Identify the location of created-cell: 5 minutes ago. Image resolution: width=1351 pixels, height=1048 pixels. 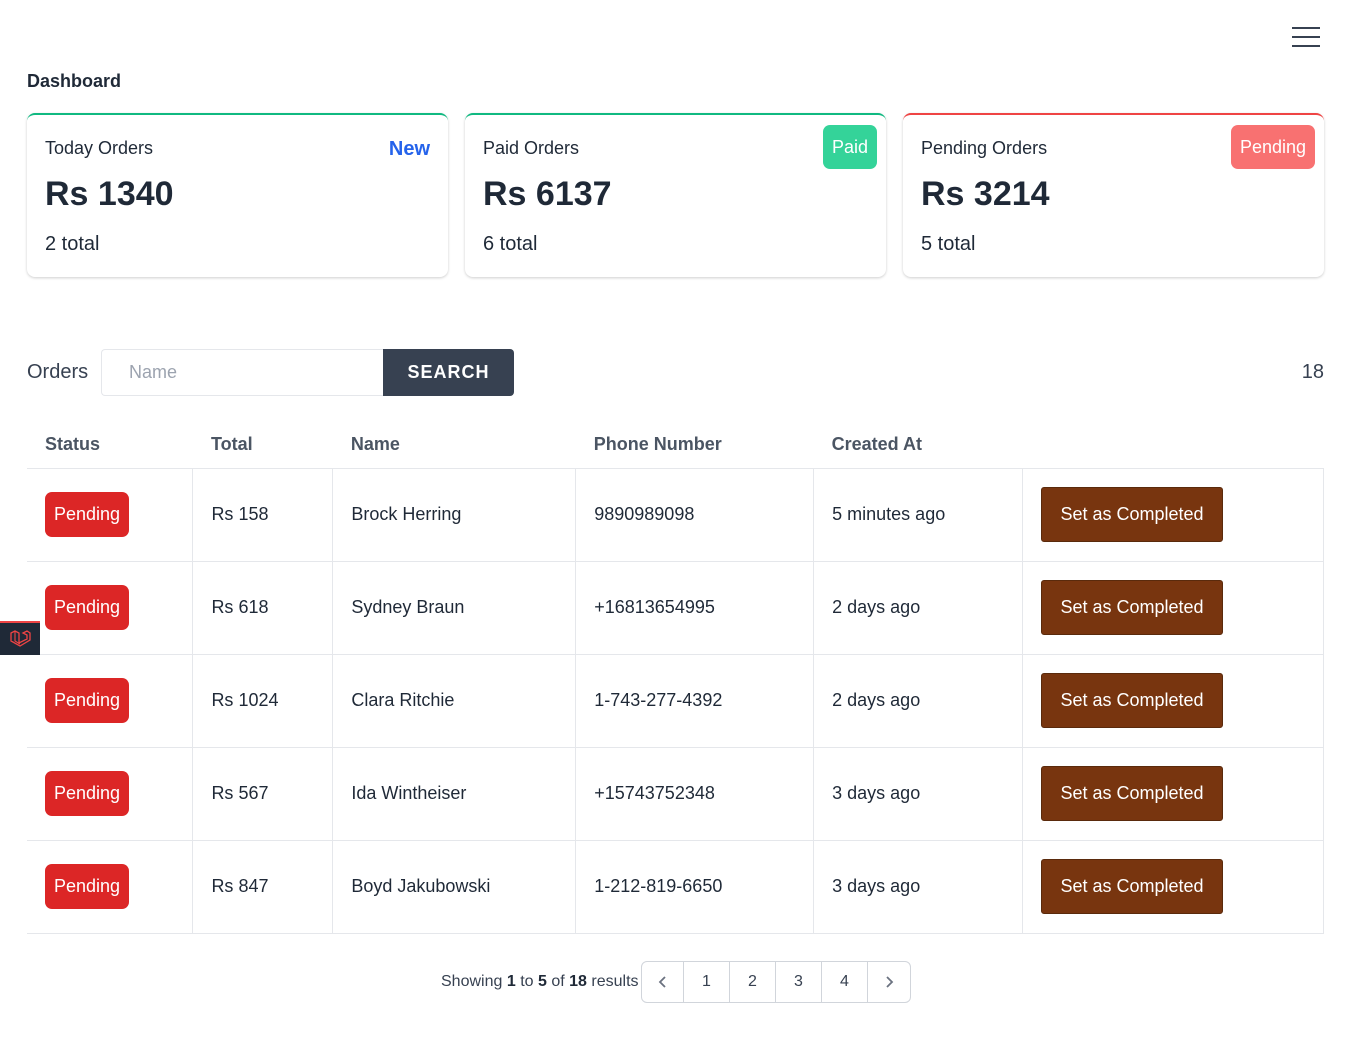
(918, 514).